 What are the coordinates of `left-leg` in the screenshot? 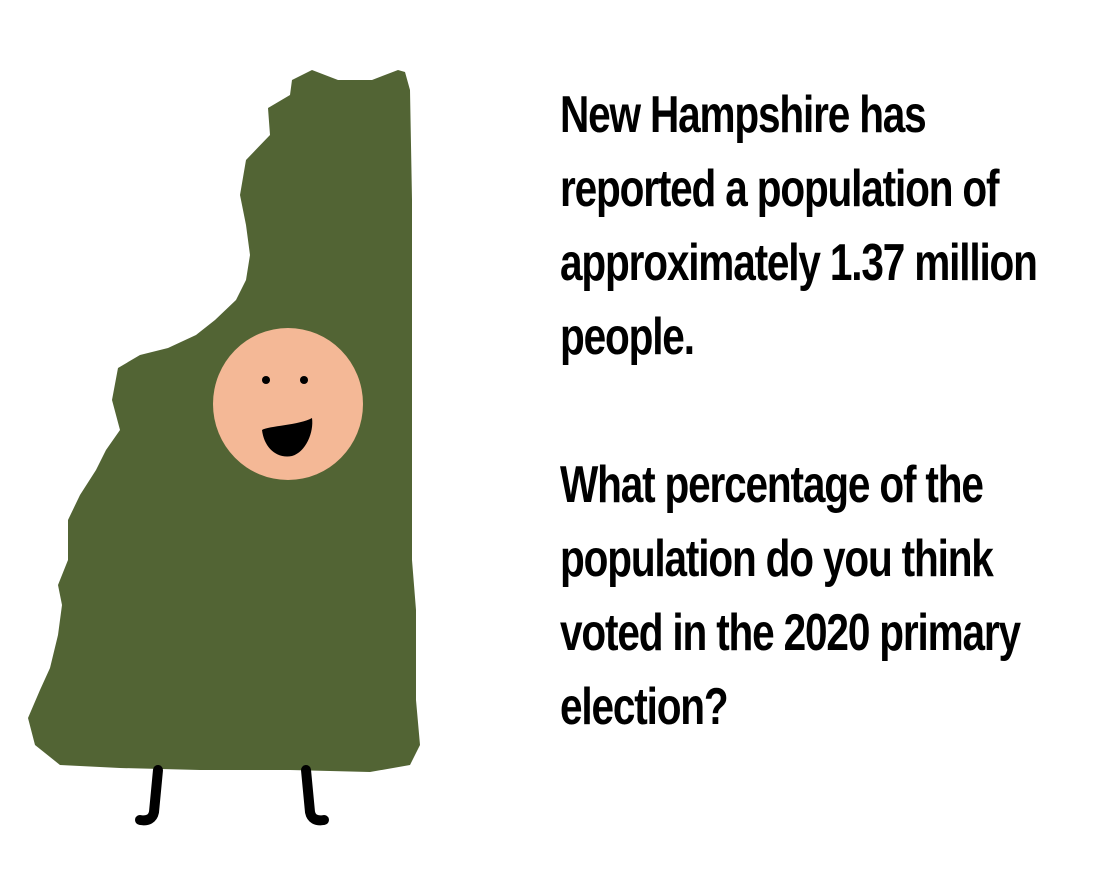 It's located at (149, 795).